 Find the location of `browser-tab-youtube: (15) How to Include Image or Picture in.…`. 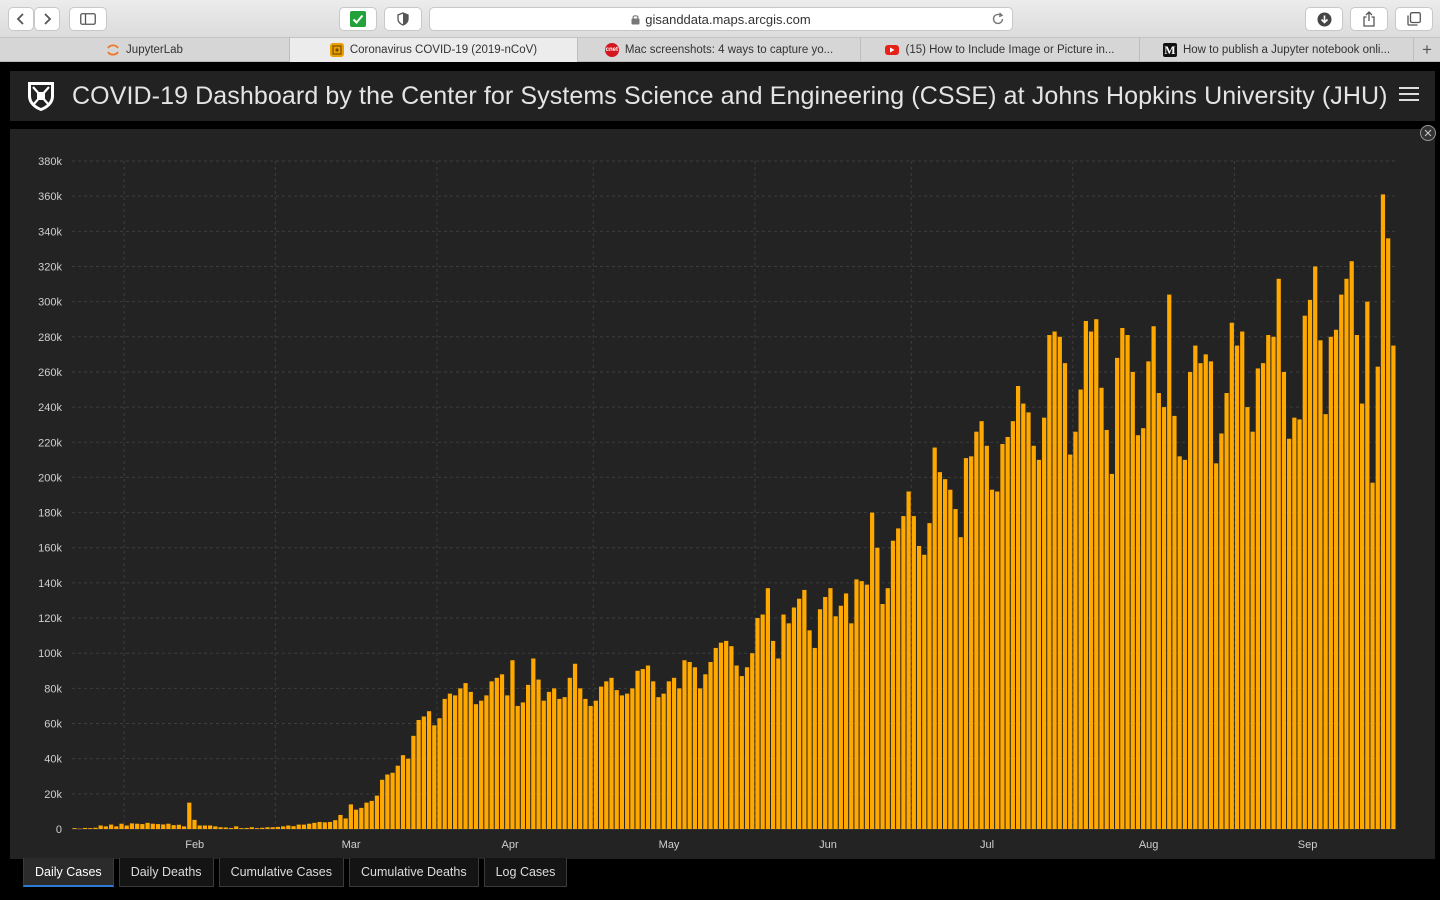

browser-tab-youtube: (15) How to Include Image or Picture in.… is located at coordinates (1000, 50).